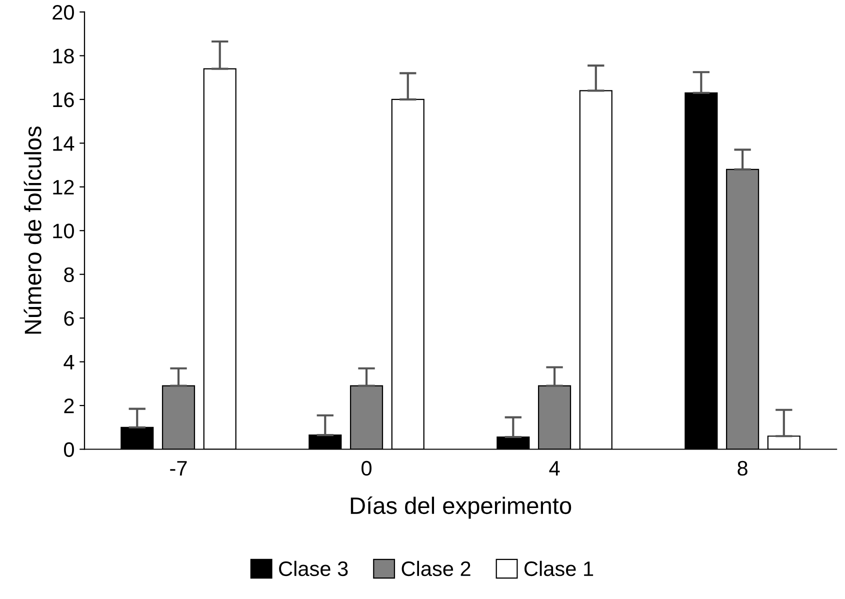  I want to click on y-tick-label: 4, so click(69, 362).